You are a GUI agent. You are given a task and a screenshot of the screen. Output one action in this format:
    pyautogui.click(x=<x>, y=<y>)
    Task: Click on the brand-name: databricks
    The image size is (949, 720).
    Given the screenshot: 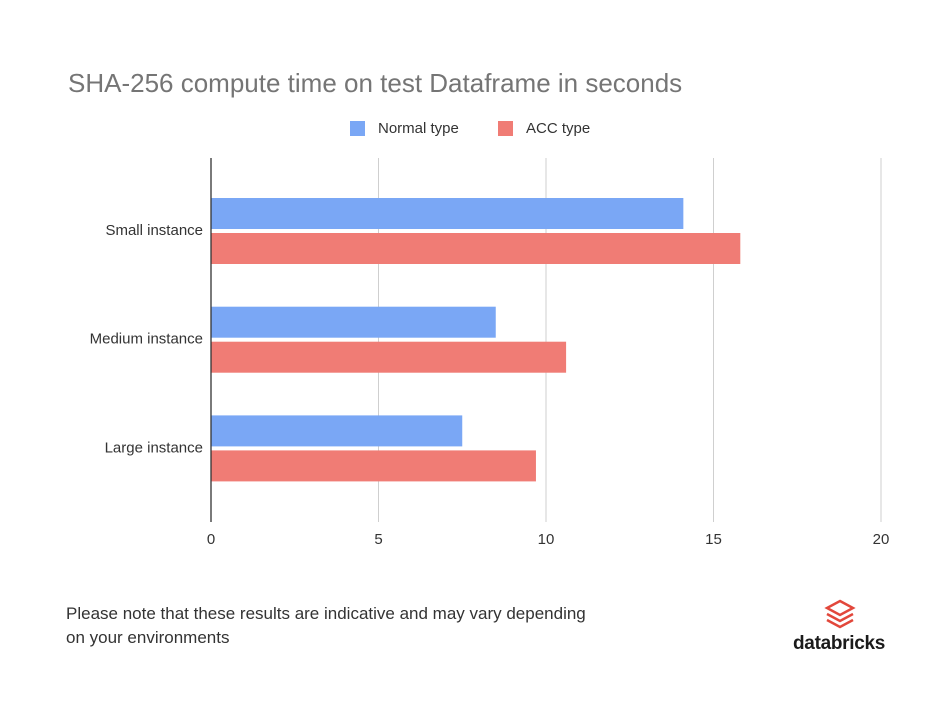 What is the action you would take?
    pyautogui.click(x=839, y=643)
    